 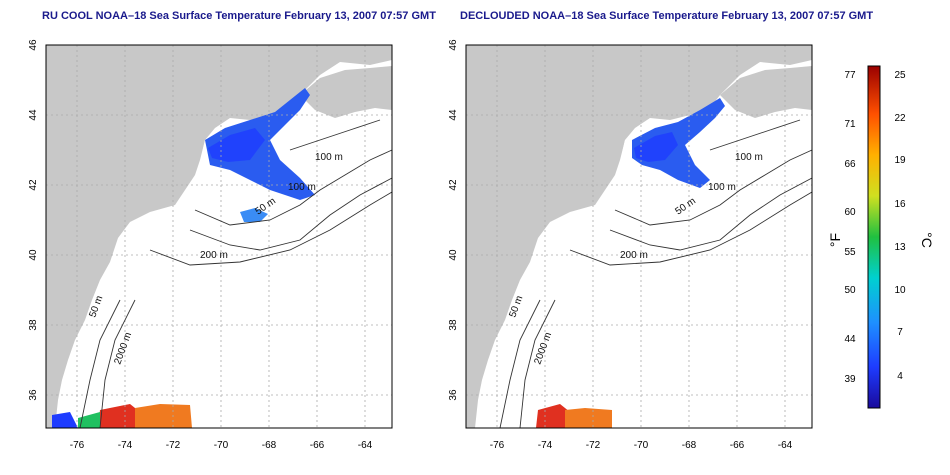 I want to click on right-y-tick: 40, so click(x=453, y=255).